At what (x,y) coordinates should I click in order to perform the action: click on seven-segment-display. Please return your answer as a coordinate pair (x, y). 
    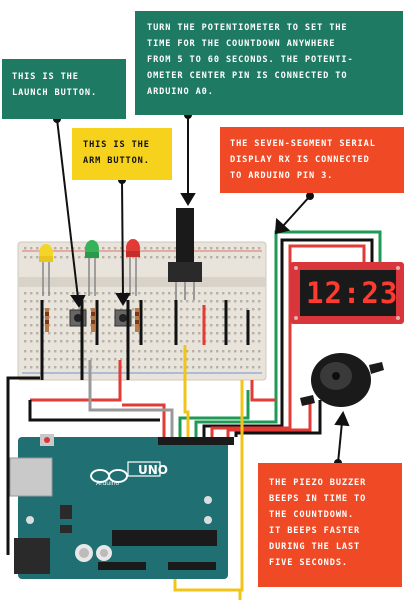
    Looking at the image, I should click on (347, 293).